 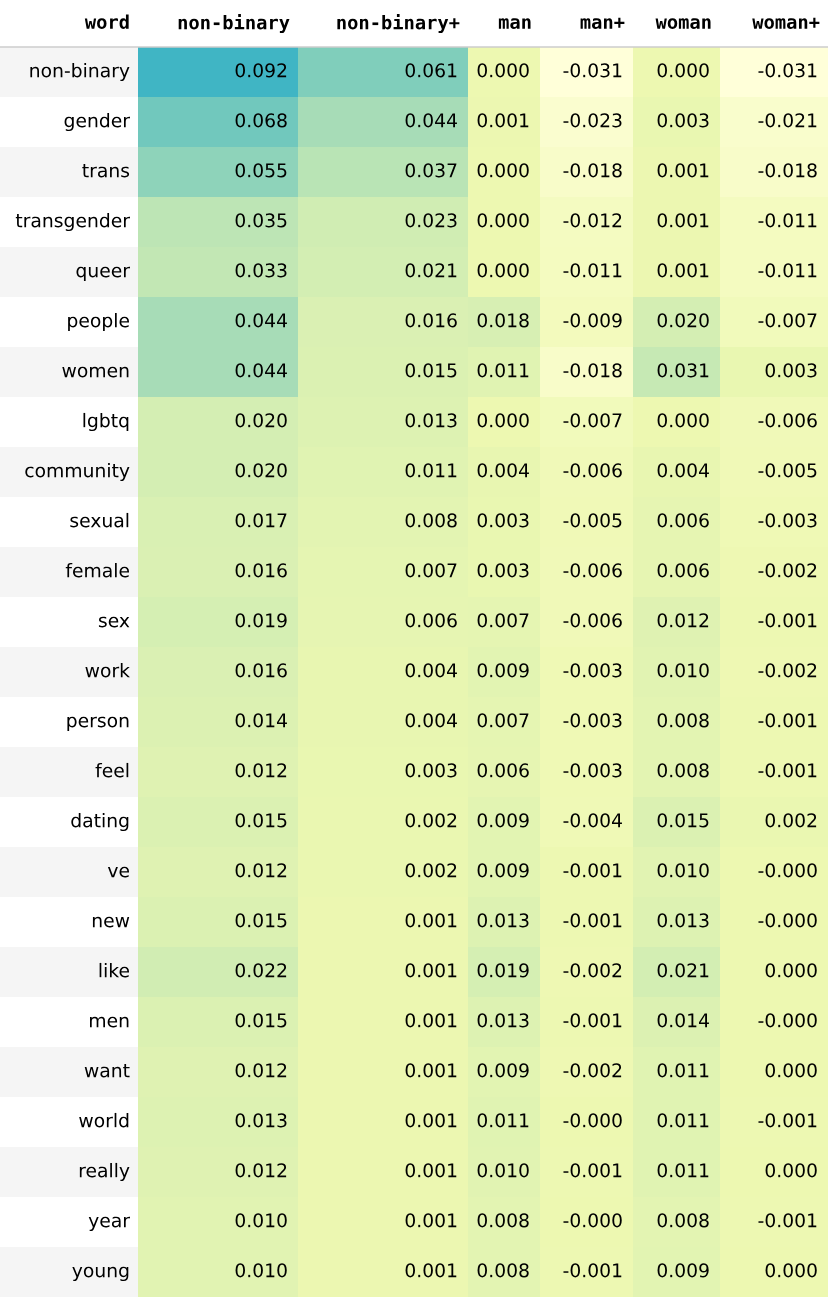 What do you see at coordinates (112, 770) in the screenshot?
I see `y-tick-label: feel` at bounding box center [112, 770].